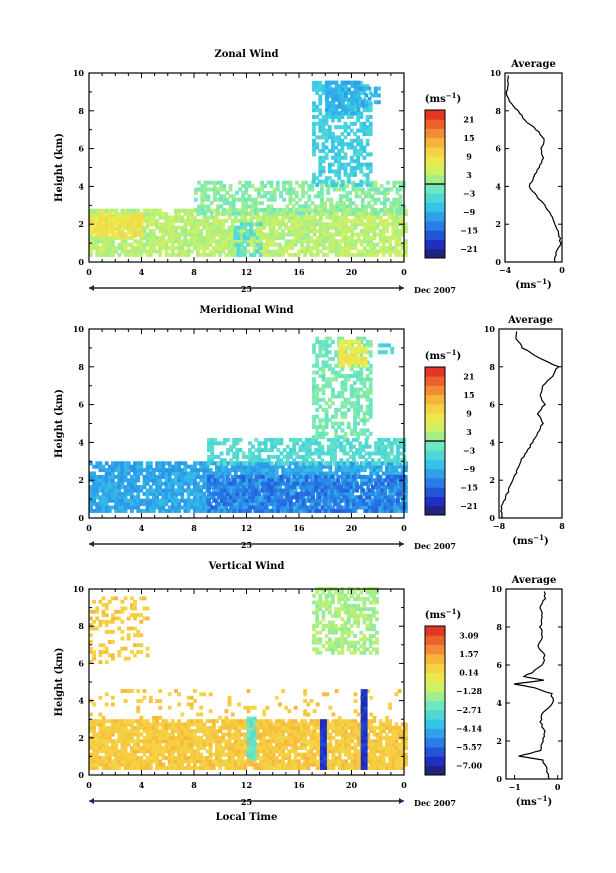 Image resolution: width=616 pixels, height=873 pixels. I want to click on y-tick-label: 8, so click(81, 367).